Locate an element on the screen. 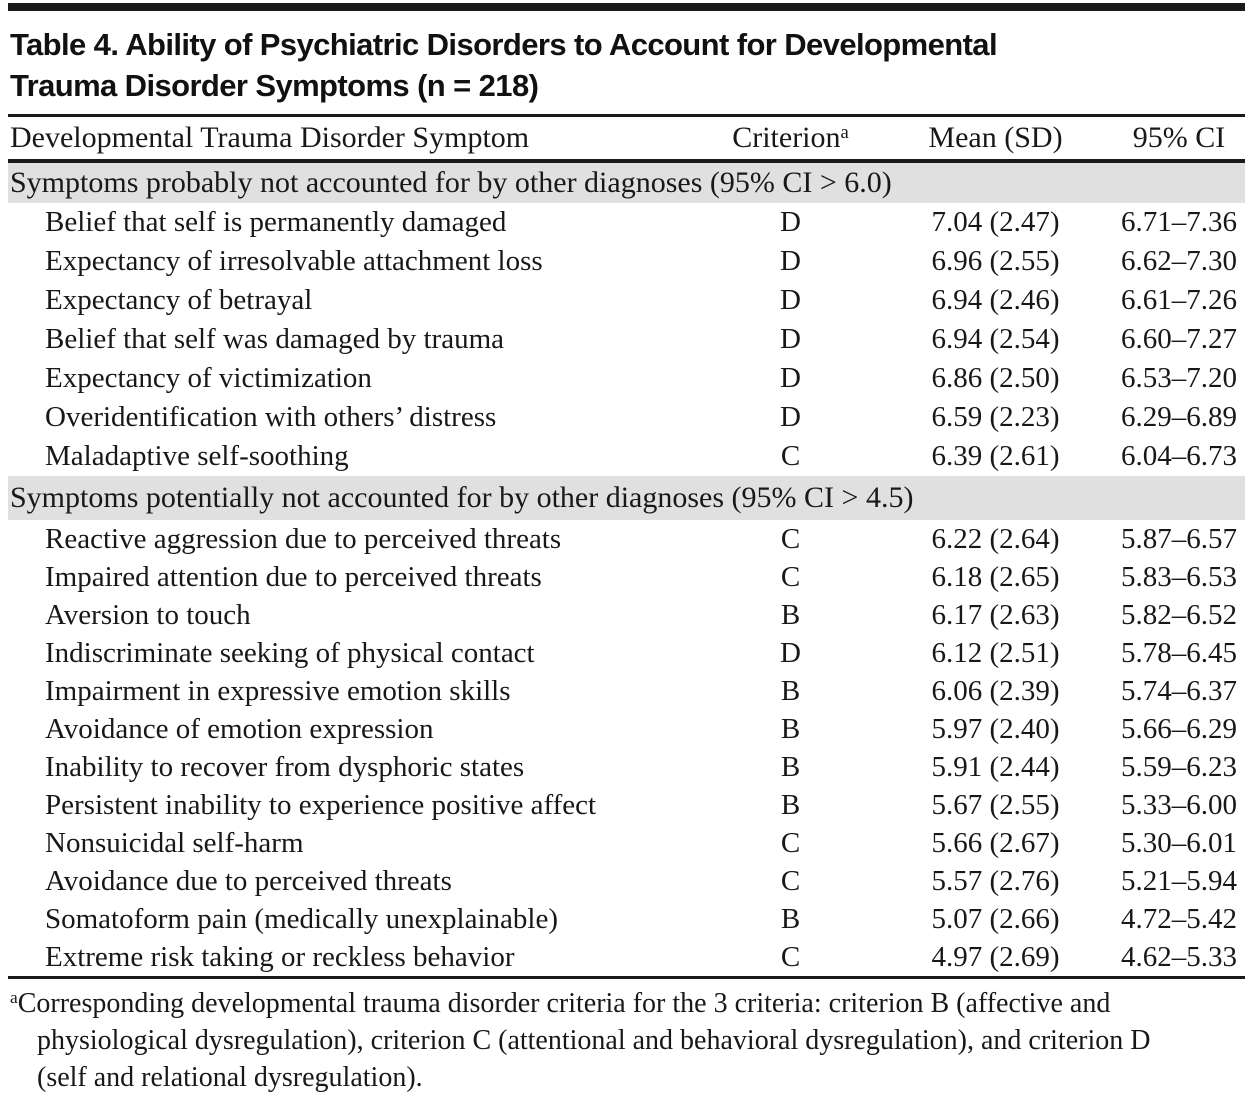 This screenshot has height=1100, width=1256. ci-cell: 6.04–6.73 is located at coordinates (1179, 456).